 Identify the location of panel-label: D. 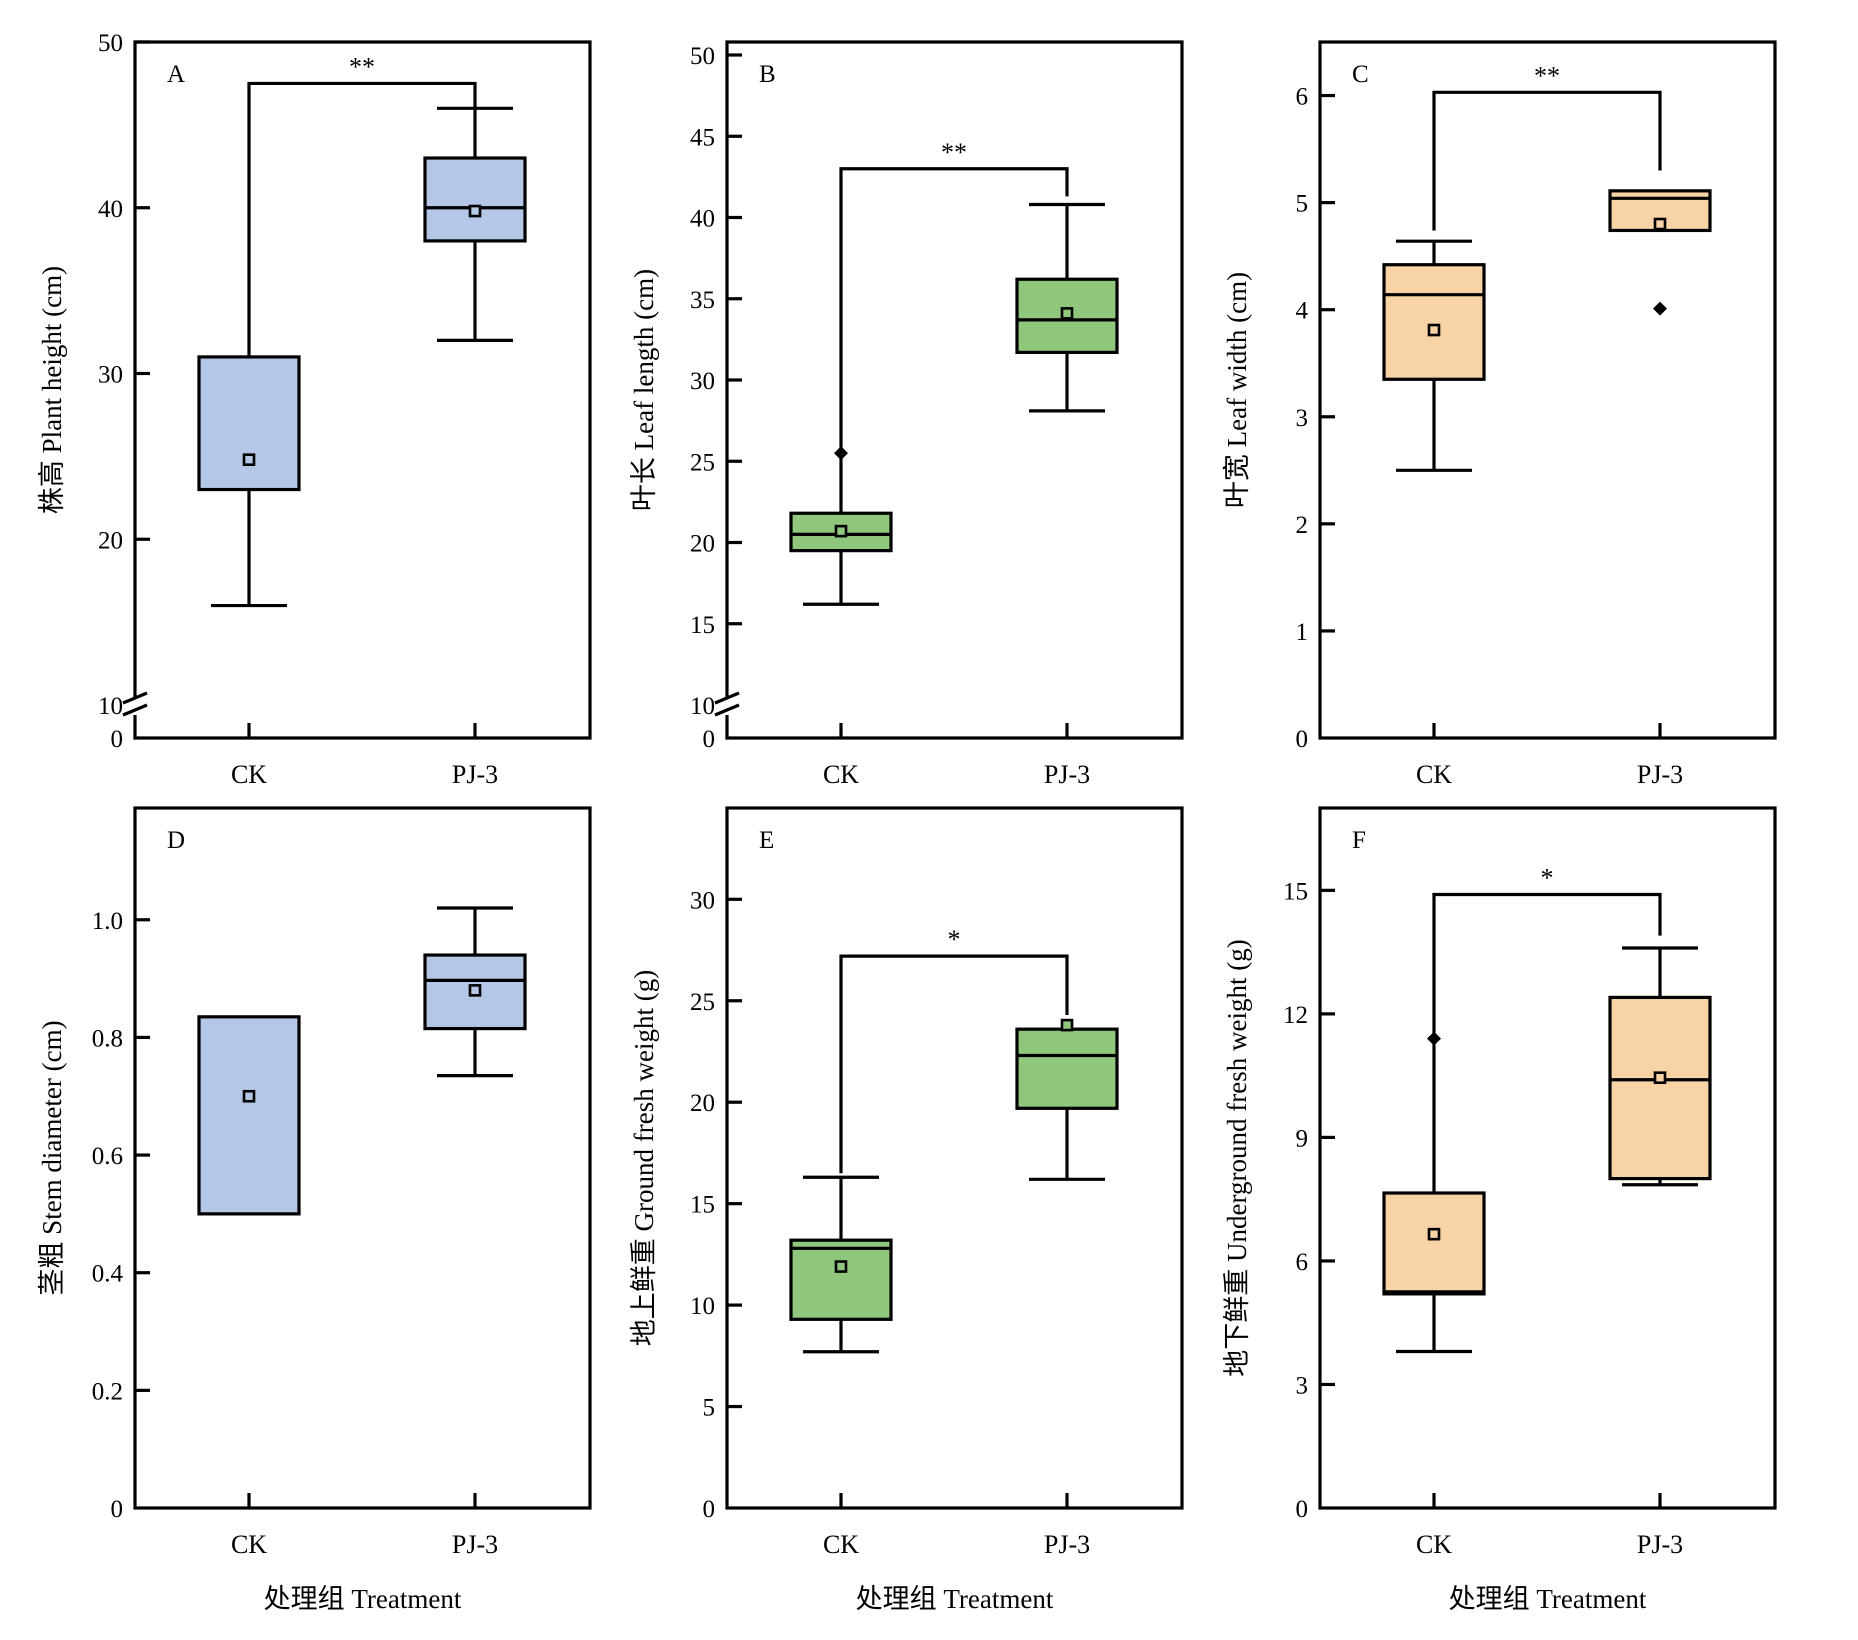
(176, 840).